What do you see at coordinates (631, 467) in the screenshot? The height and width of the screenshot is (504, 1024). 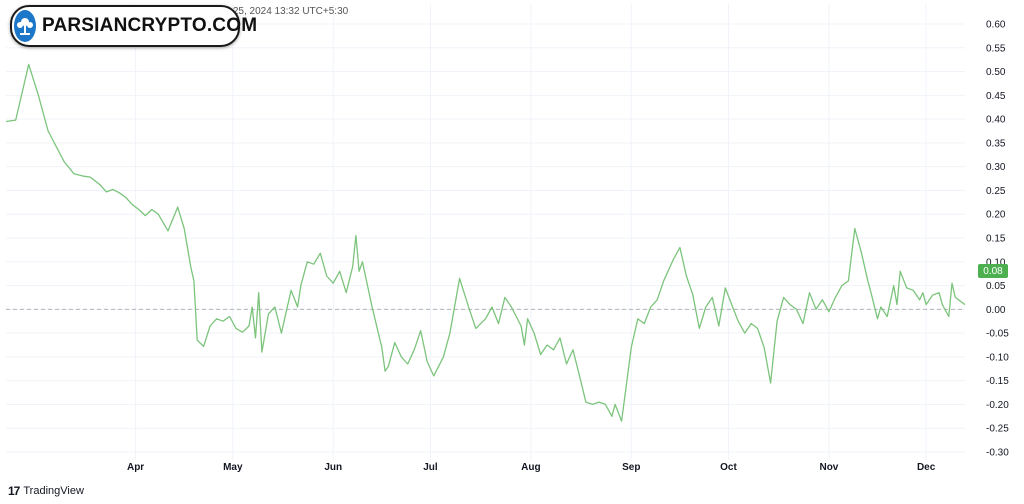 I see `x-tick-label: Sep` at bounding box center [631, 467].